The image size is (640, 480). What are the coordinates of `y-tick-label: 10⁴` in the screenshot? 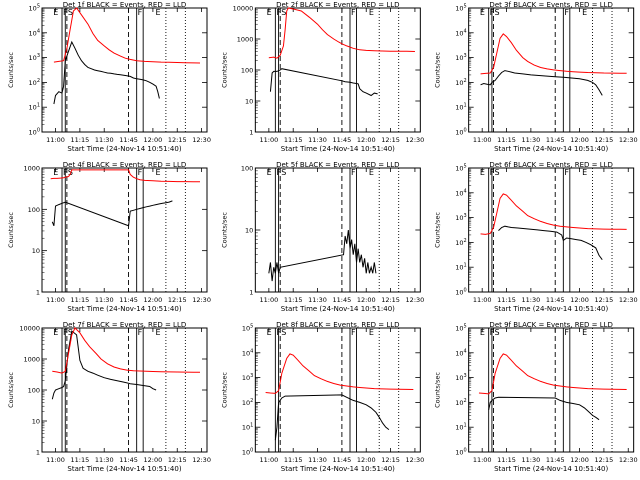 It's located at (247, 352).